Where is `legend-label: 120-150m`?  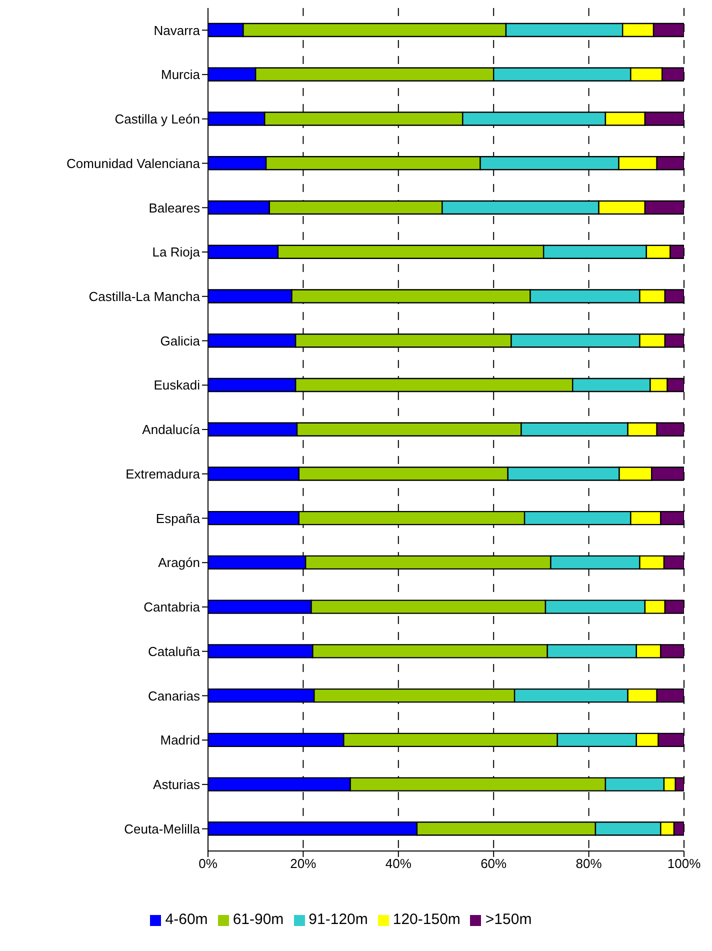 legend-label: 120-150m is located at coordinates (426, 919).